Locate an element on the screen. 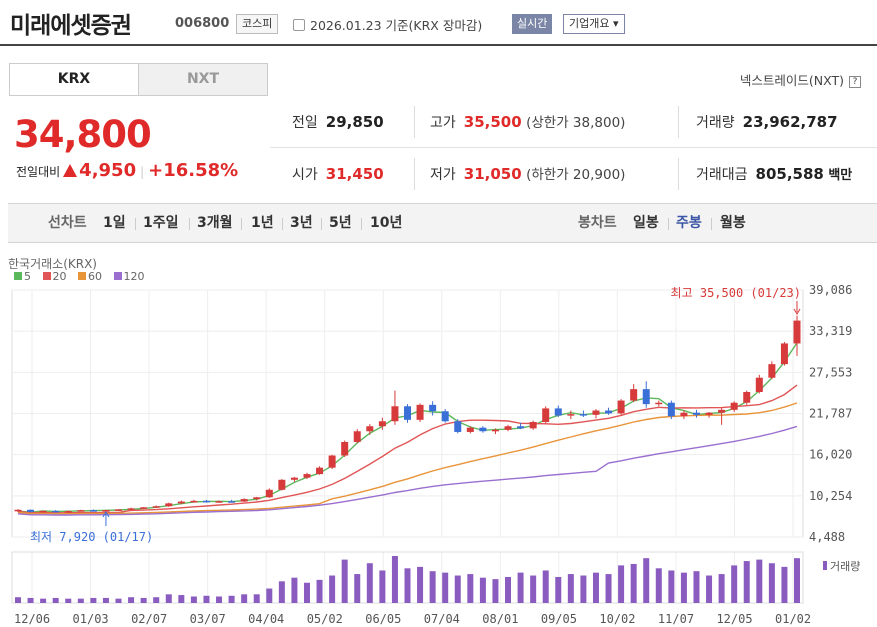 This screenshot has height=627, width=877. candle-weekly: 주봉 is located at coordinates (689, 223).